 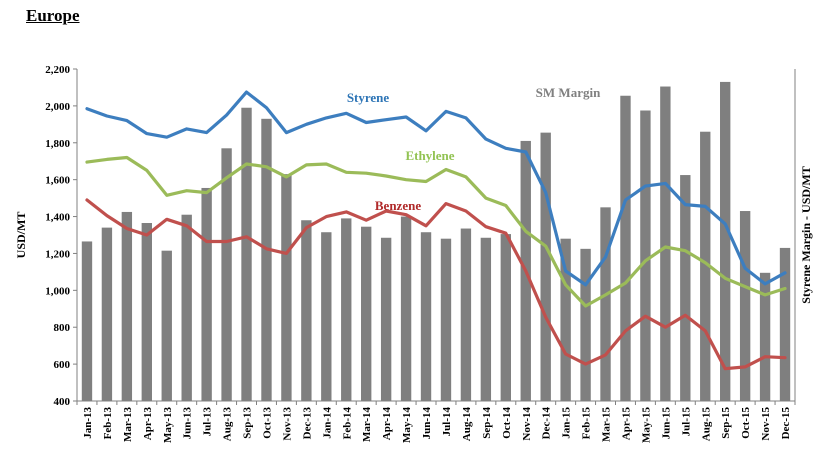 I want to click on x-tick-label: Aug-15, so click(x=706, y=424).